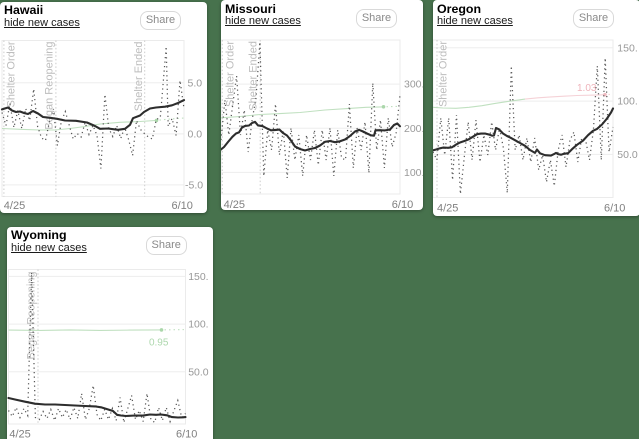  I want to click on svg-text: 5.0, so click(195, 83).